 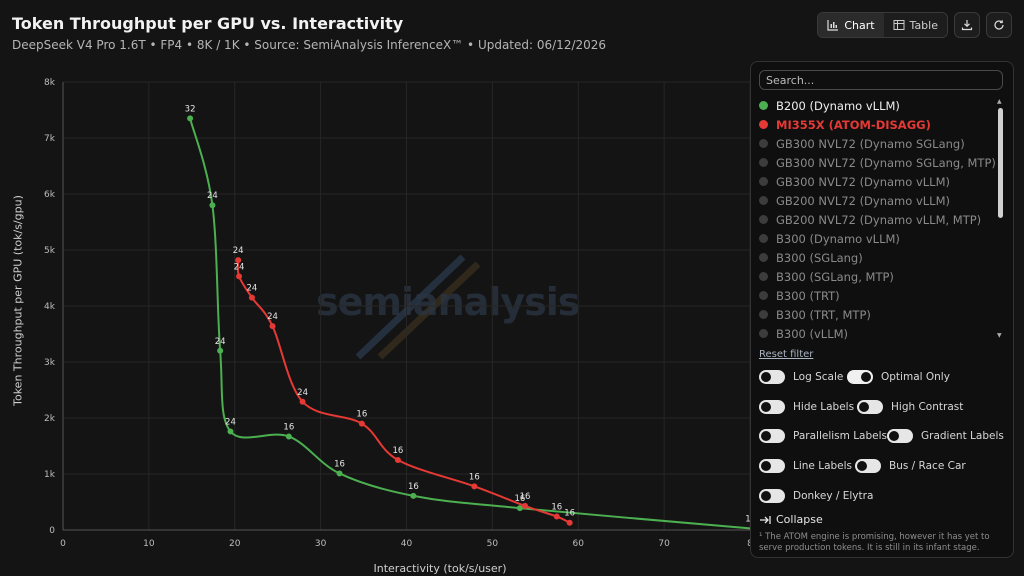 I want to click on series-item: GB200 NVL72 (Dynamo vLLM, MTP), so click(x=878, y=219).